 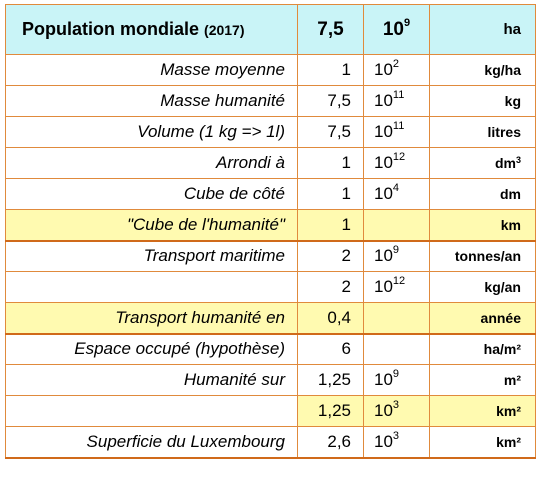 I want to click on table-row: Transport maritime 2 109 tonnes/an, so click(x=270, y=255).